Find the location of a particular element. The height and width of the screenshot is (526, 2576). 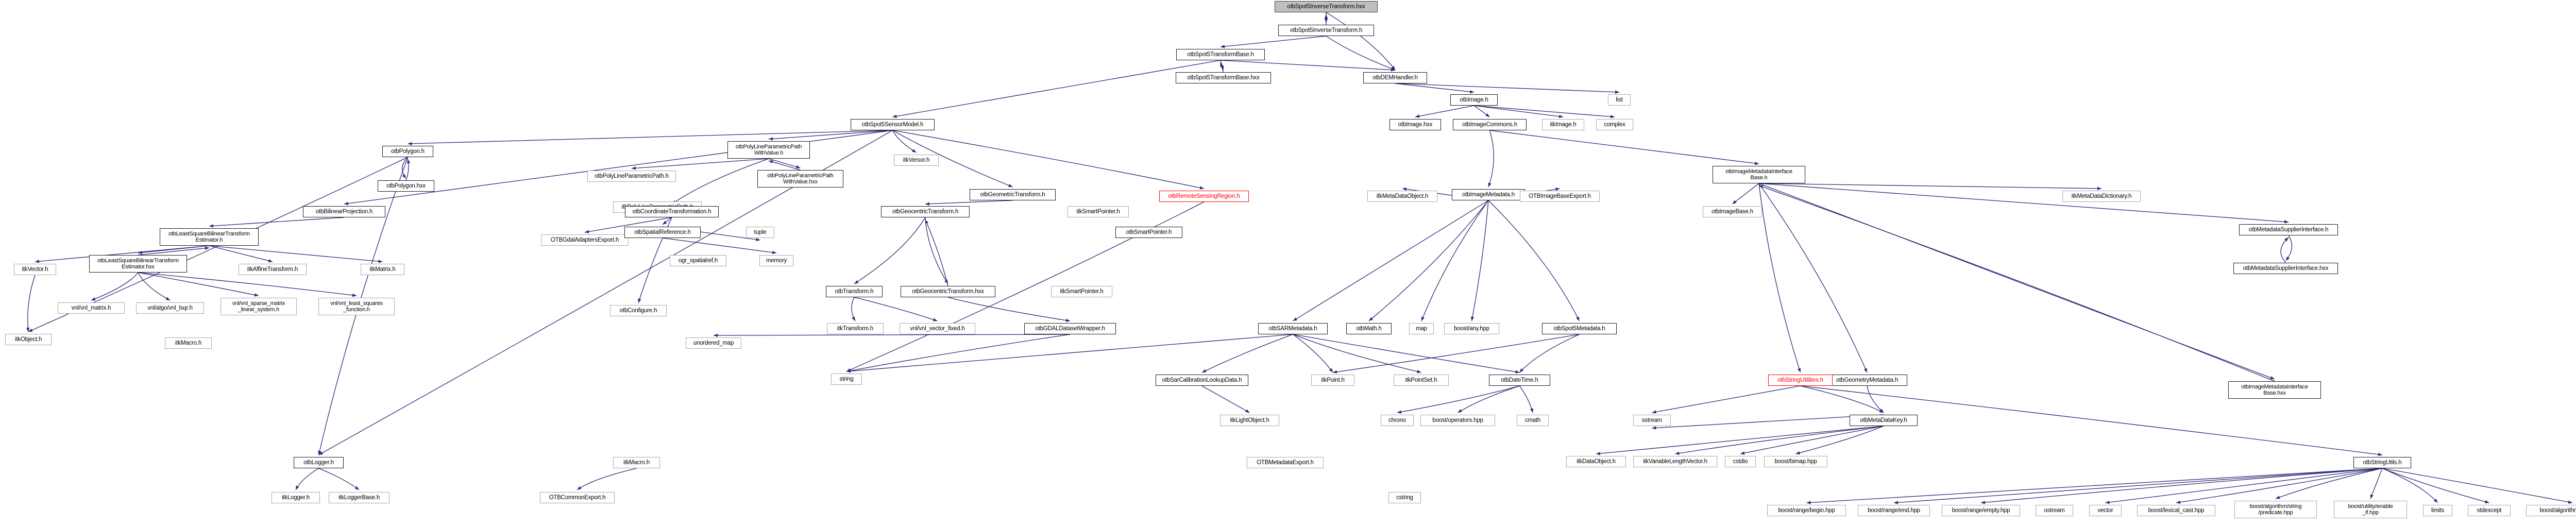

graph-node: otbImageMetadata.h is located at coordinates (1489, 195).